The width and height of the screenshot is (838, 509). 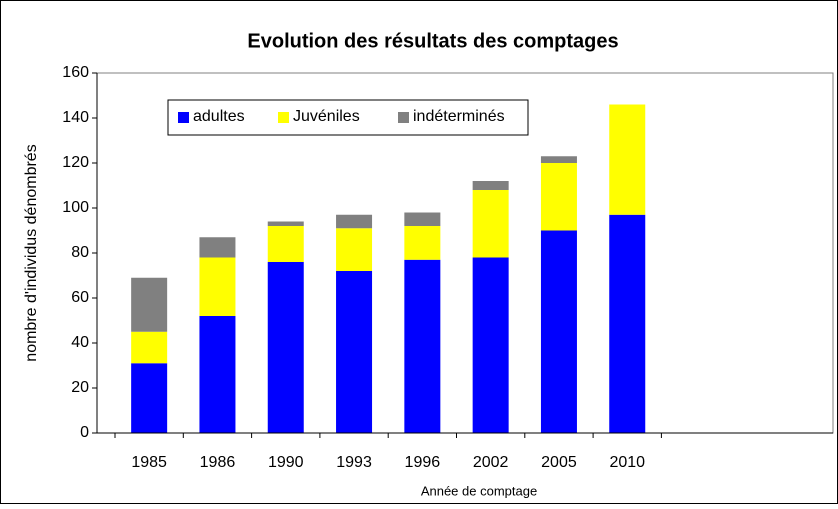 I want to click on x-tick-label: 1990, so click(x=286, y=462).